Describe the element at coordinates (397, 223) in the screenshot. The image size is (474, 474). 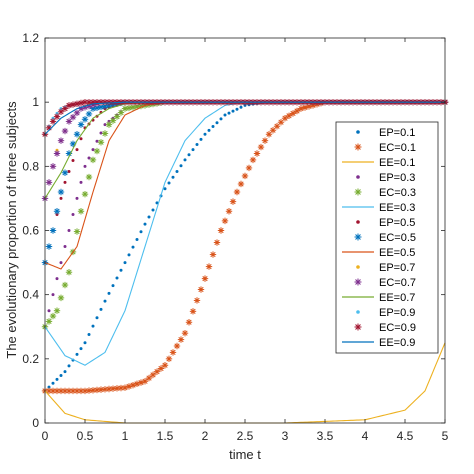
I see `legend-label: EP=0.5` at that location.